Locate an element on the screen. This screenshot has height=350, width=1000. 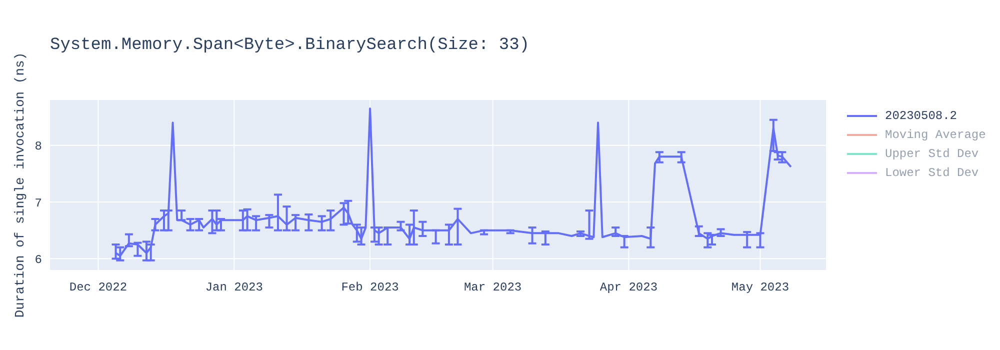
x-tick-label: Apr 2023 is located at coordinates (629, 287).